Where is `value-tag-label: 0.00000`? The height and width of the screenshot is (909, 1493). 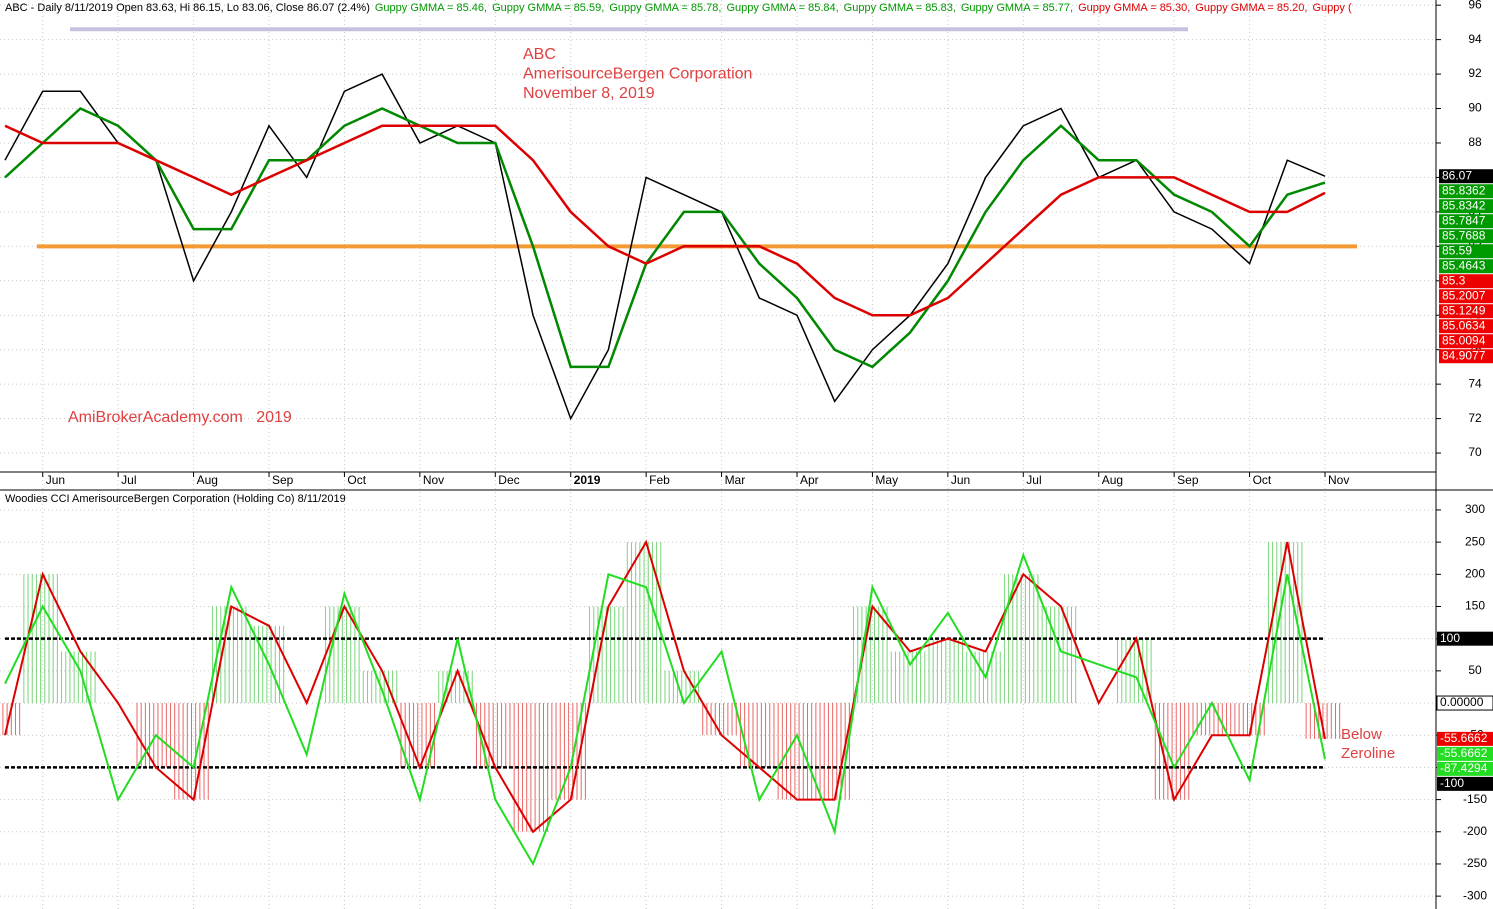
value-tag-label: 0.00000 is located at coordinates (1462, 702).